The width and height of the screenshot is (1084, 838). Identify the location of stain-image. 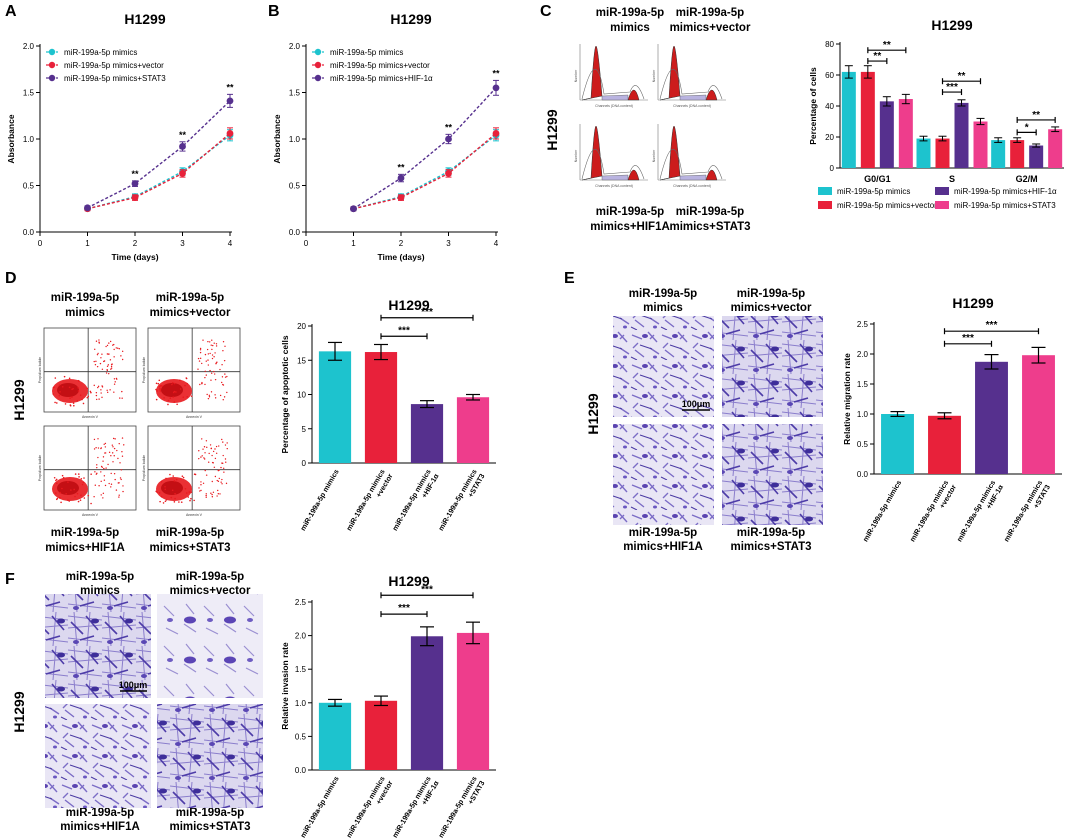
(663, 474).